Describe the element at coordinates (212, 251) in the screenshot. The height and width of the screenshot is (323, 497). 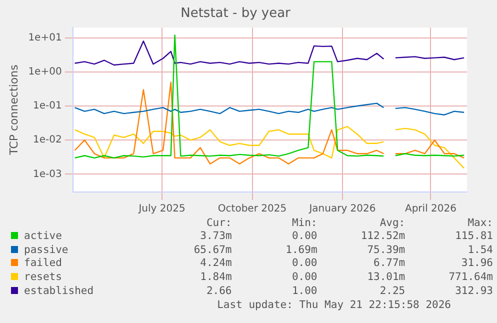
I see `text: 65.67m` at that location.